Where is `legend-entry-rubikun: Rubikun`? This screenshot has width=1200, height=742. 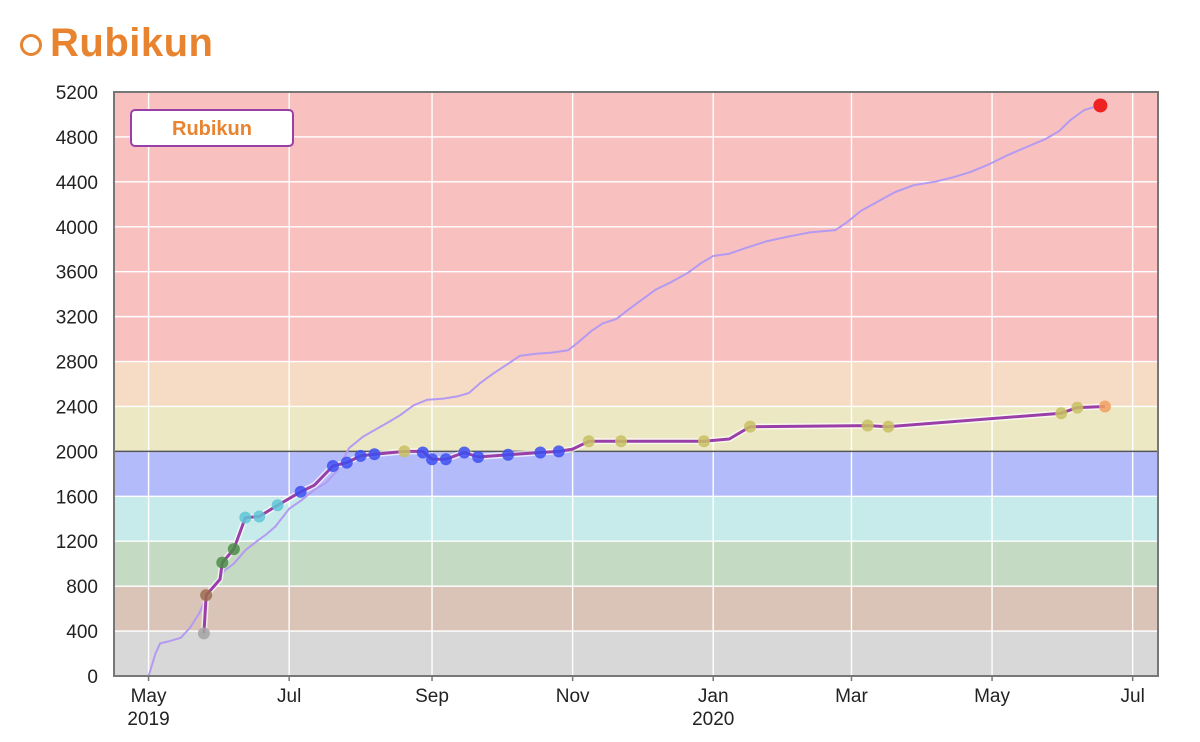 legend-entry-rubikun: Rubikun is located at coordinates (212, 129).